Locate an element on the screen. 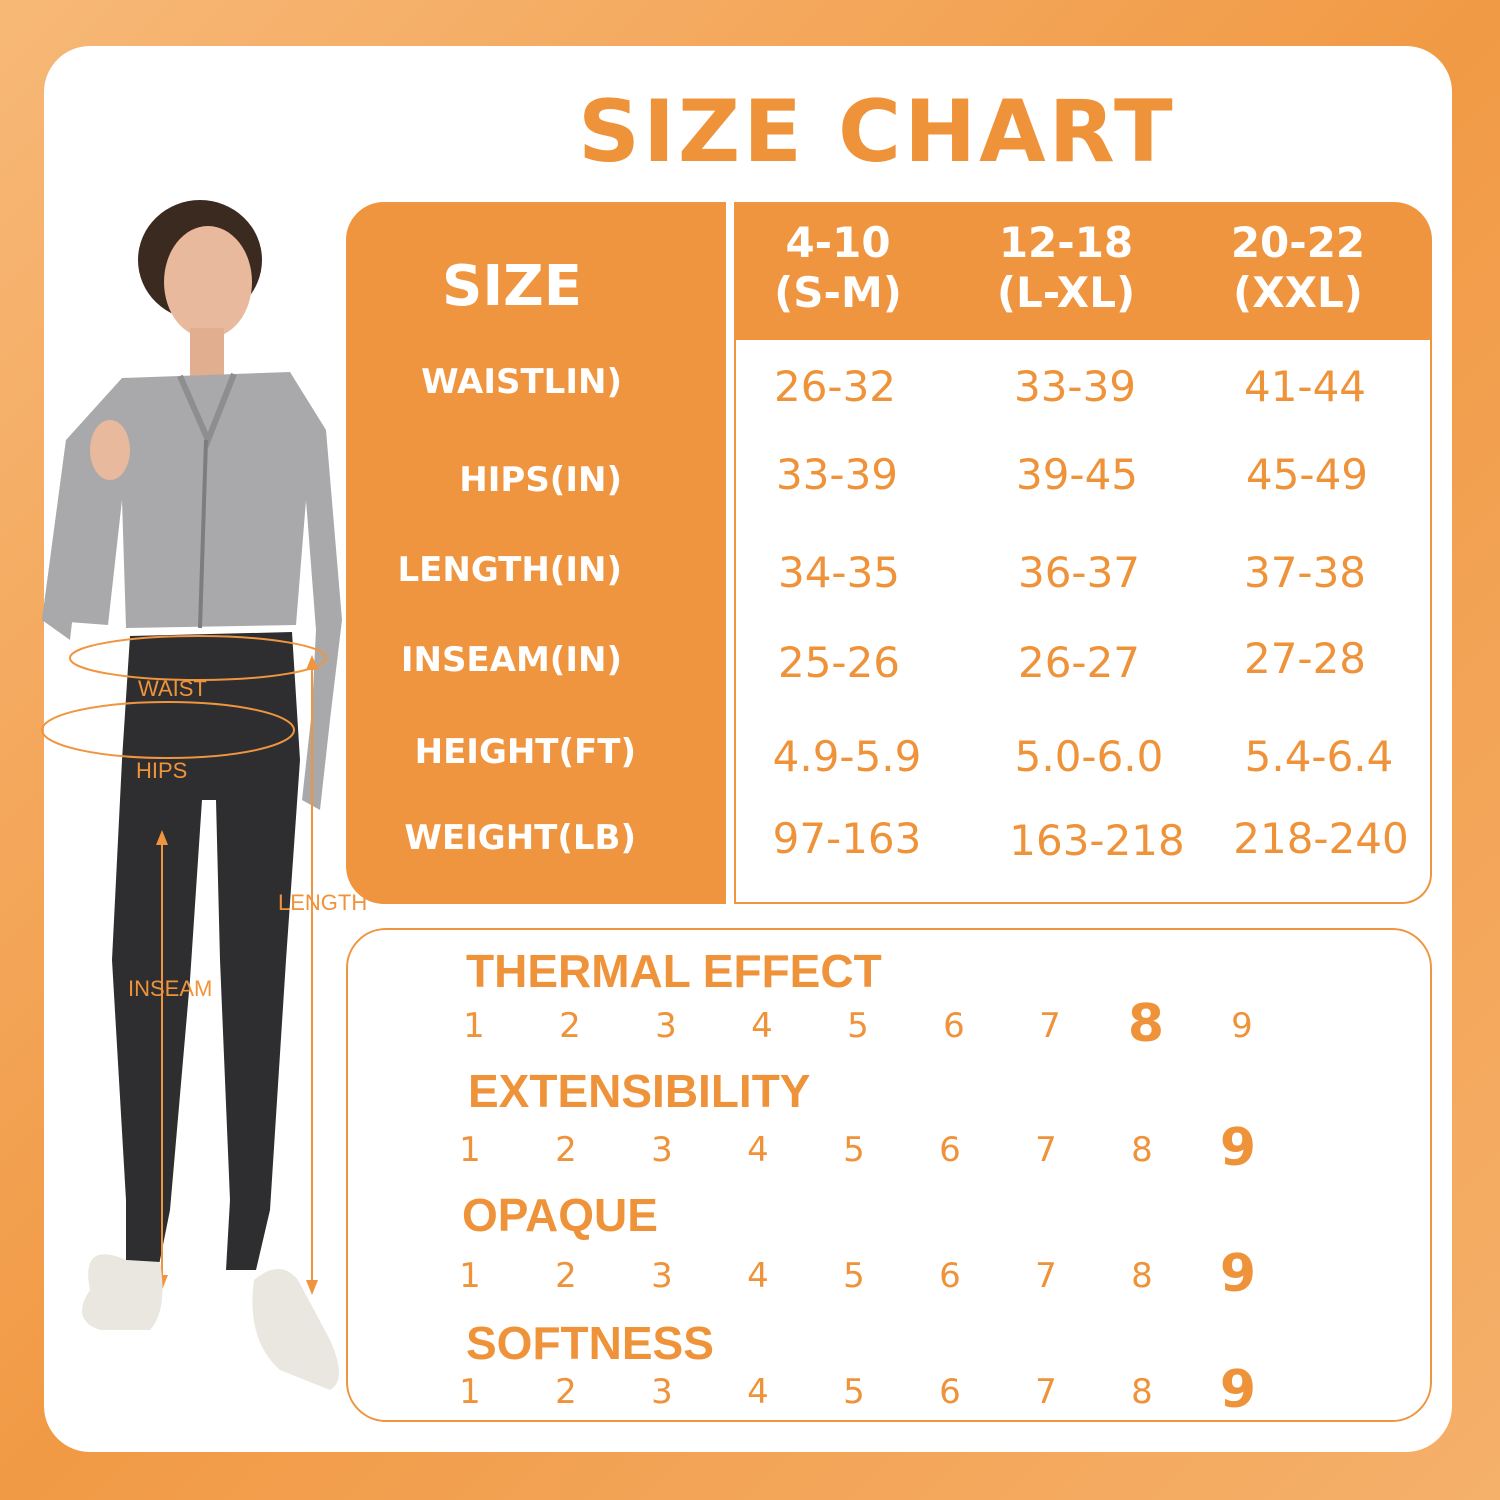  row-label-weight: WEIGHT(LB) is located at coordinates (520, 838).